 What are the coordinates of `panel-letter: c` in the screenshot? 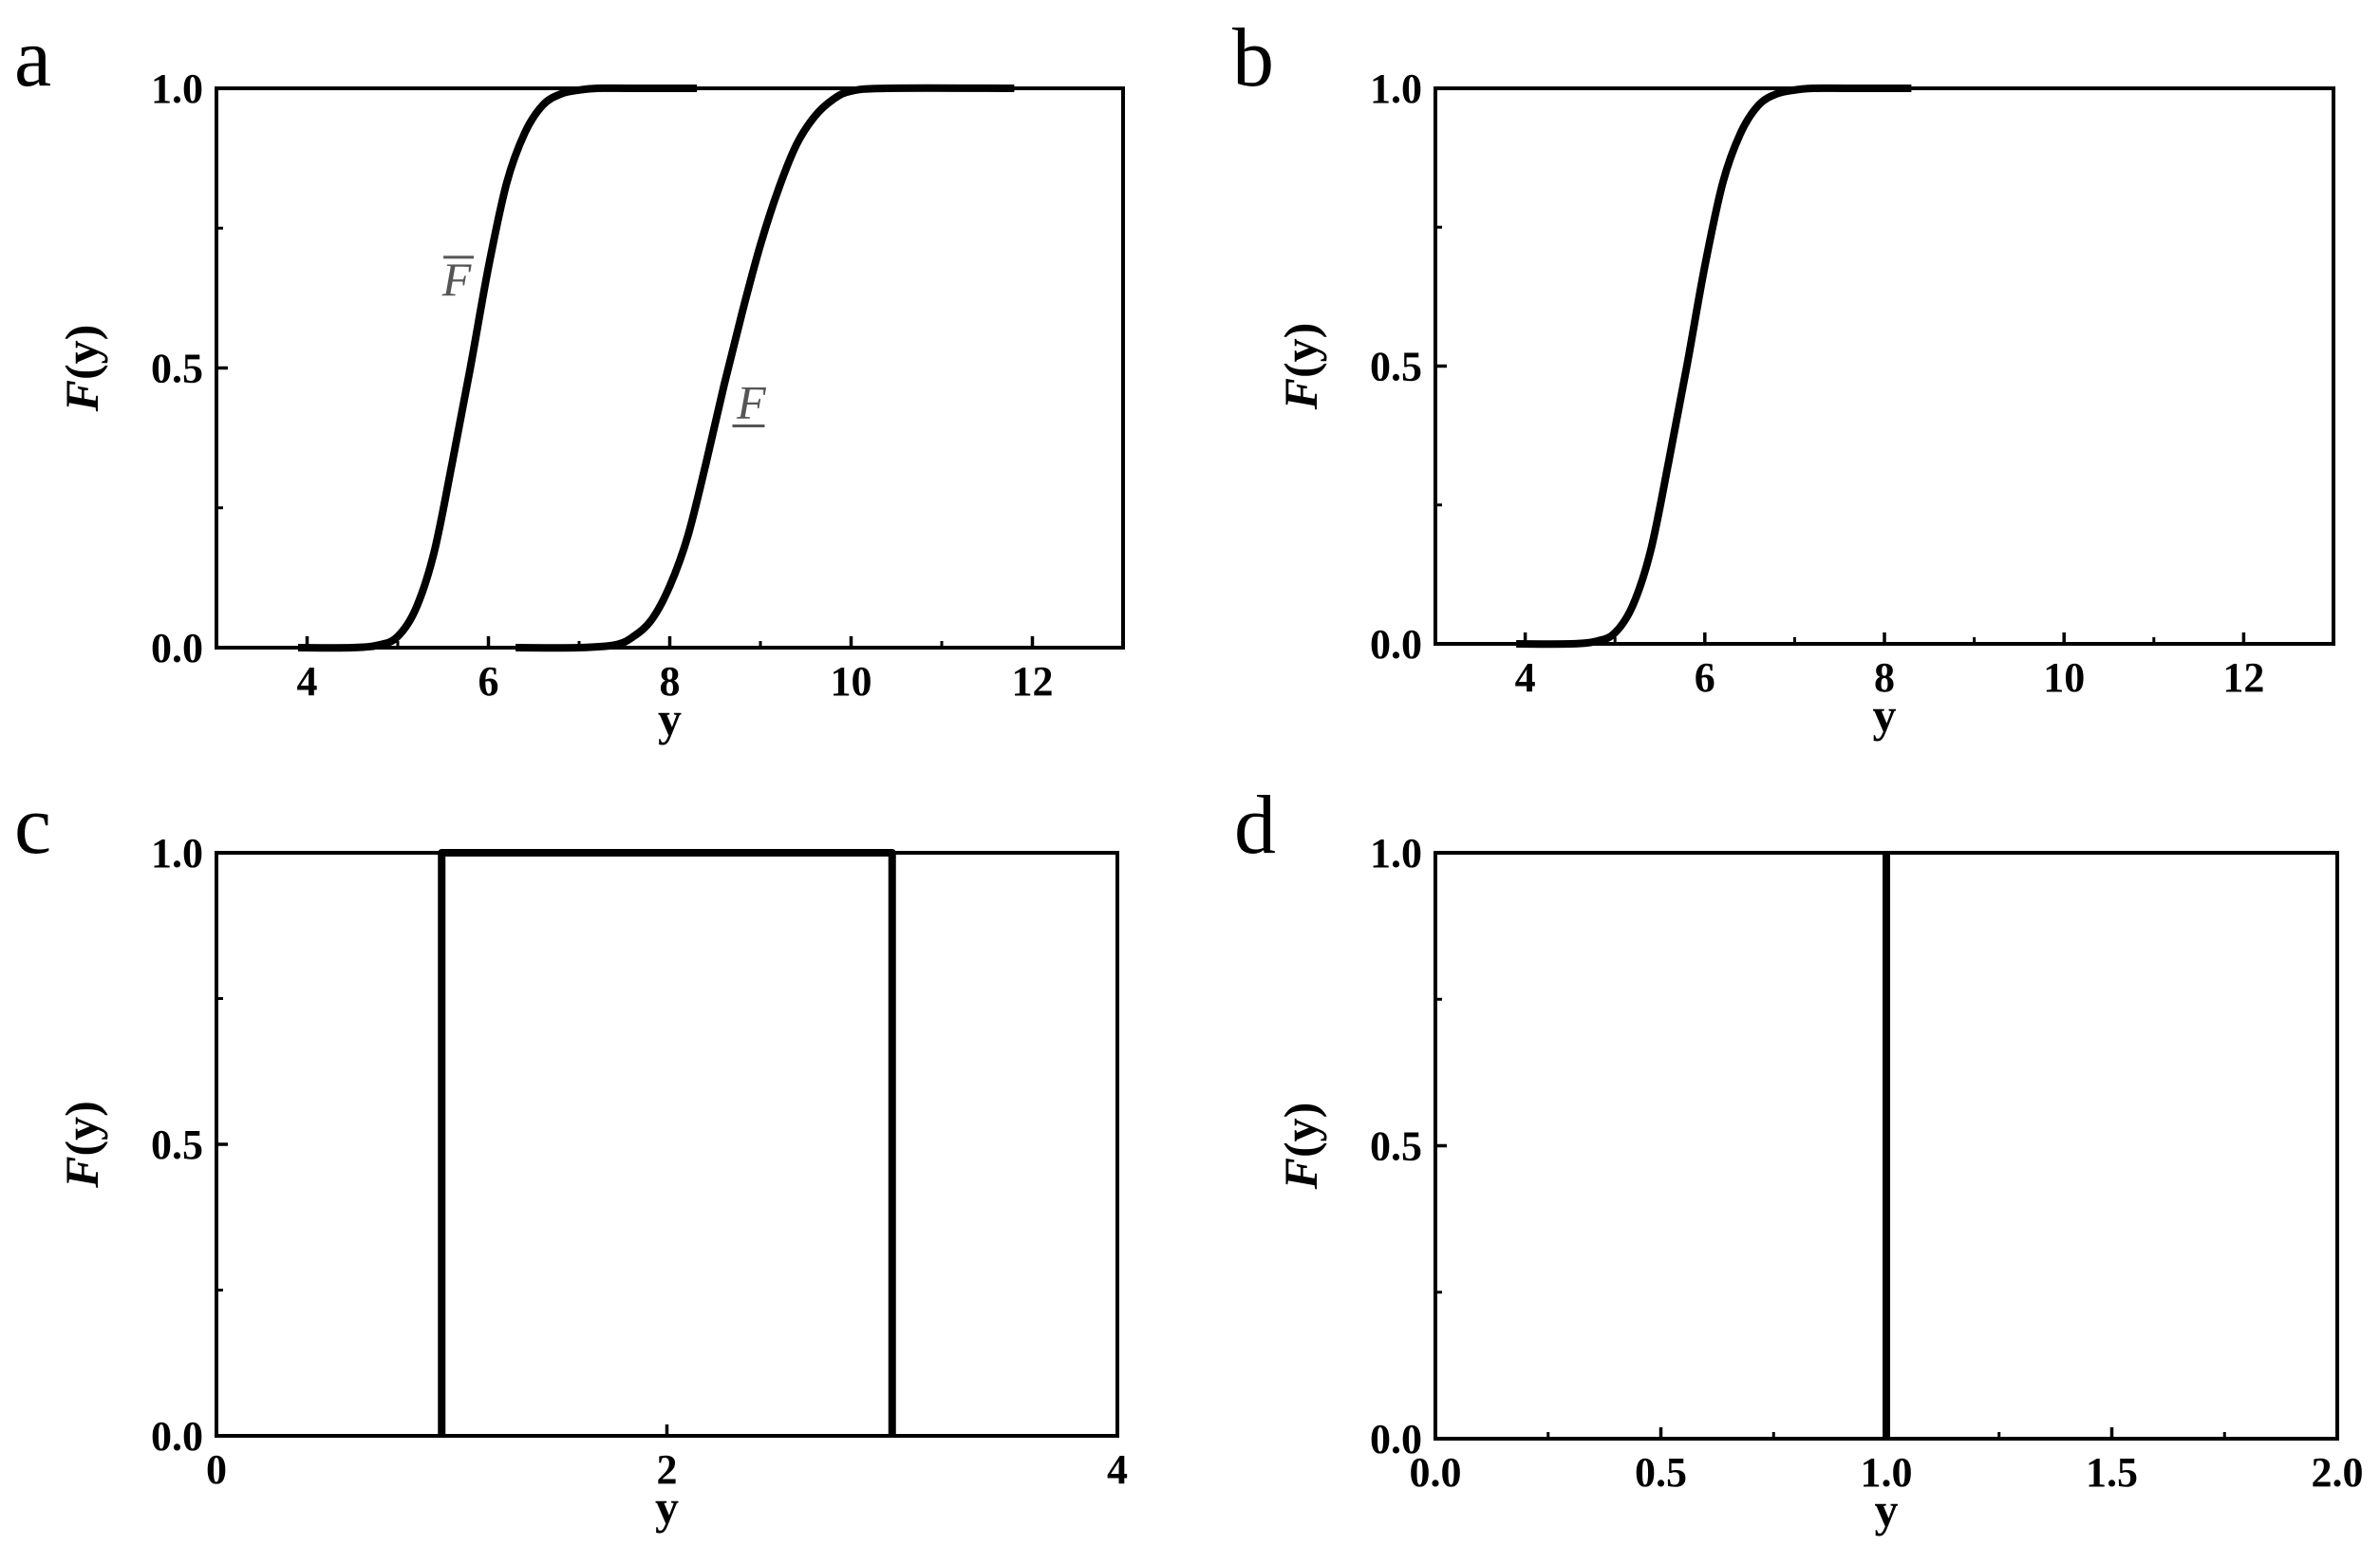 It's located at (32, 826).